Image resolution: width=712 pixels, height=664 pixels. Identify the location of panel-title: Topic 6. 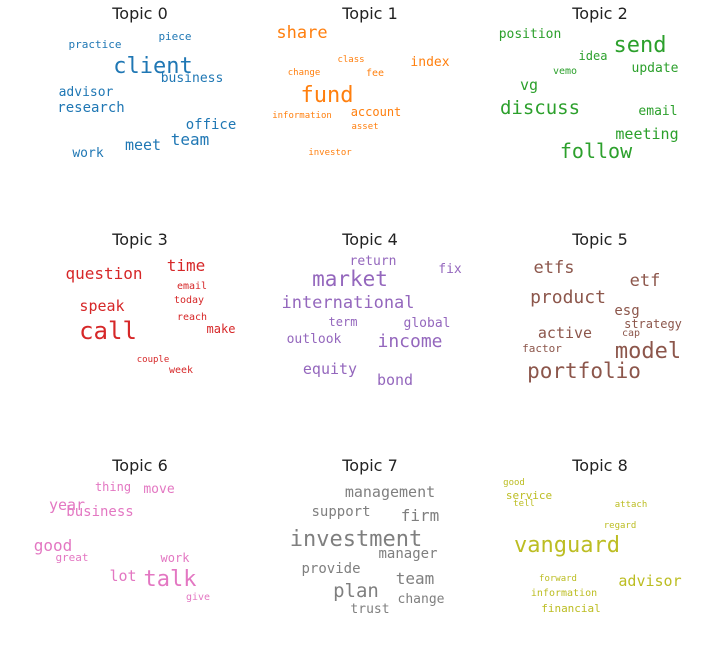
(140, 465).